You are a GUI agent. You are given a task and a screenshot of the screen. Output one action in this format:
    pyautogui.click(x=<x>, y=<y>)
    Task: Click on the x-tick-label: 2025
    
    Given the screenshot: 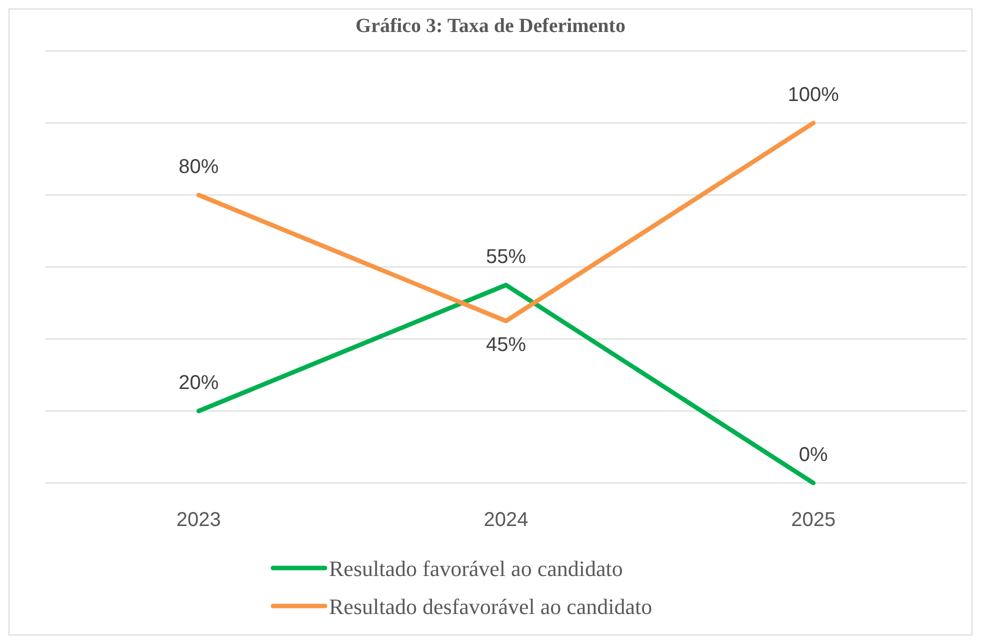 What is the action you would take?
    pyautogui.click(x=813, y=520)
    